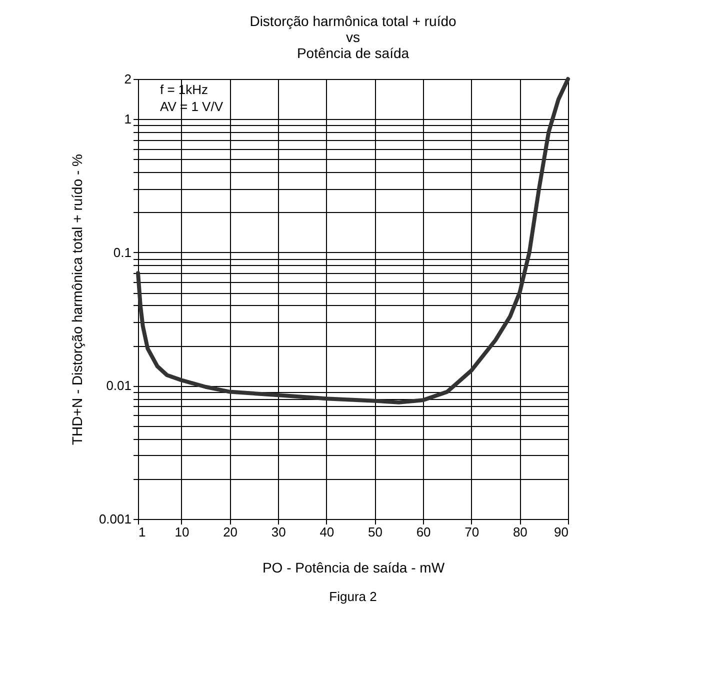 This screenshot has width=712, height=696. I want to click on x-tick-label: 60, so click(423, 532).